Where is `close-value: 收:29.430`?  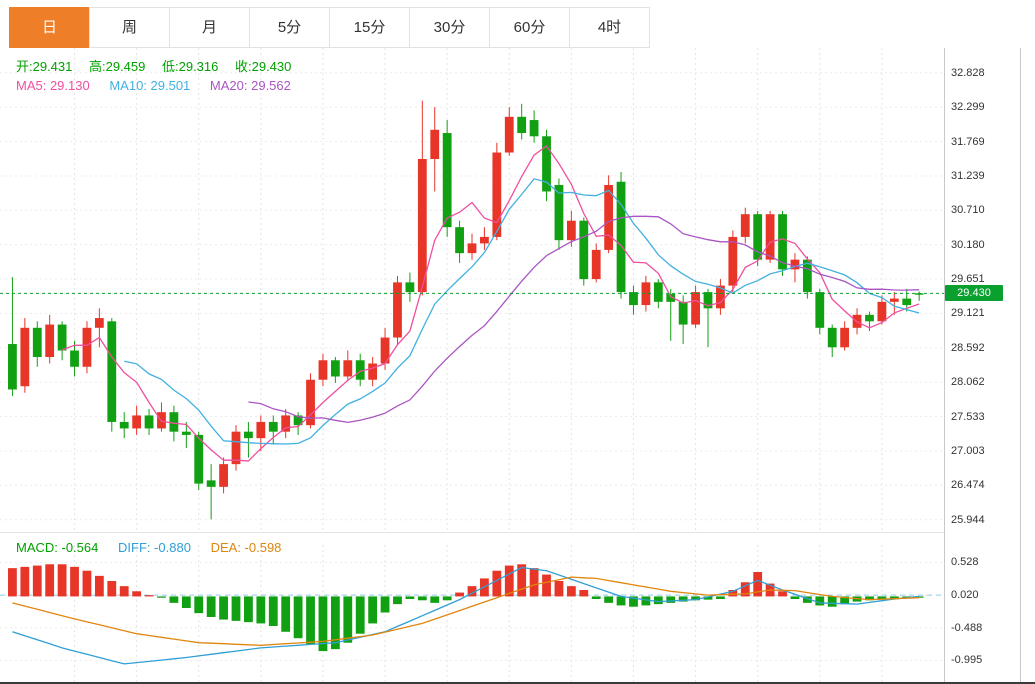
close-value: 收:29.430 is located at coordinates (263, 66).